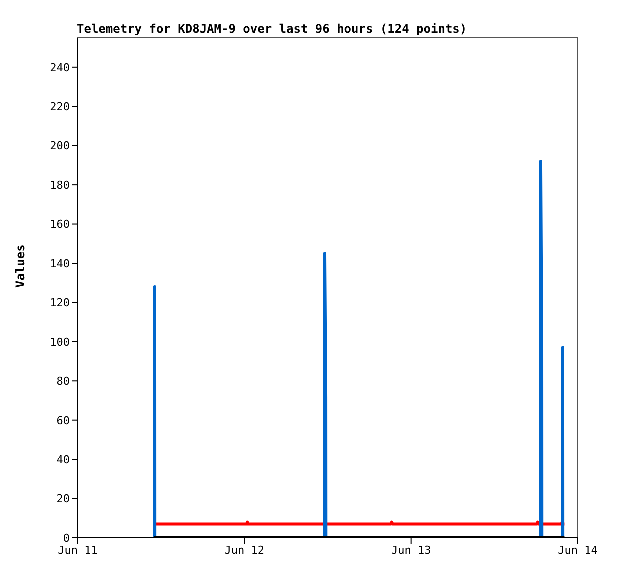  What do you see at coordinates (78, 550) in the screenshot?
I see `x-tick-label: Jun 11` at bounding box center [78, 550].